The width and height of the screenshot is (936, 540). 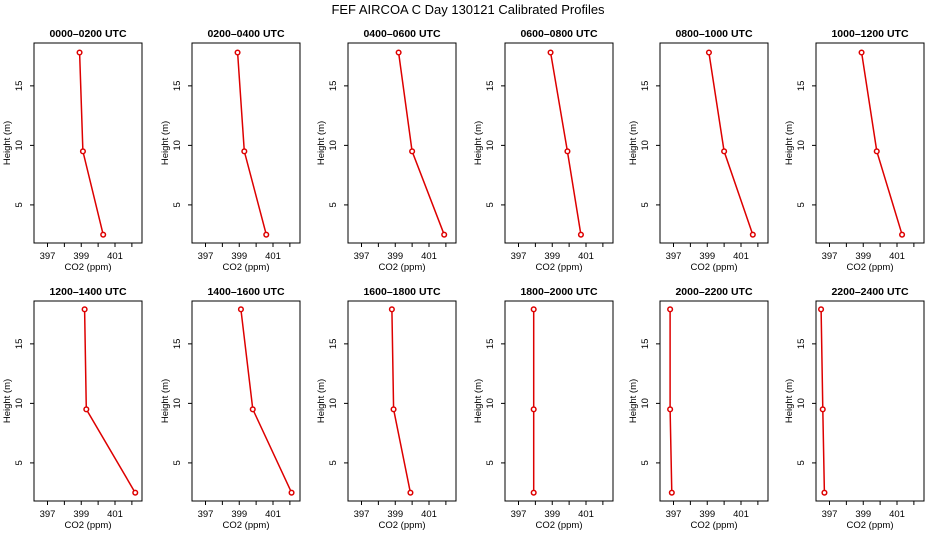 I want to click on panel-title: 0400–0600 UTC, so click(x=401, y=34).